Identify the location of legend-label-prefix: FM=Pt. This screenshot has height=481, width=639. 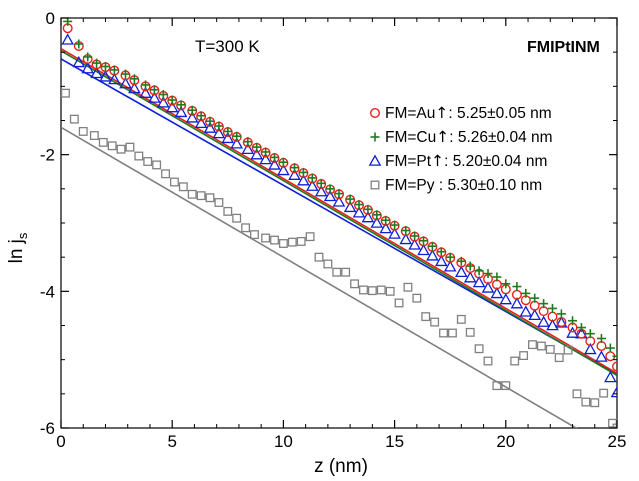
(408, 161).